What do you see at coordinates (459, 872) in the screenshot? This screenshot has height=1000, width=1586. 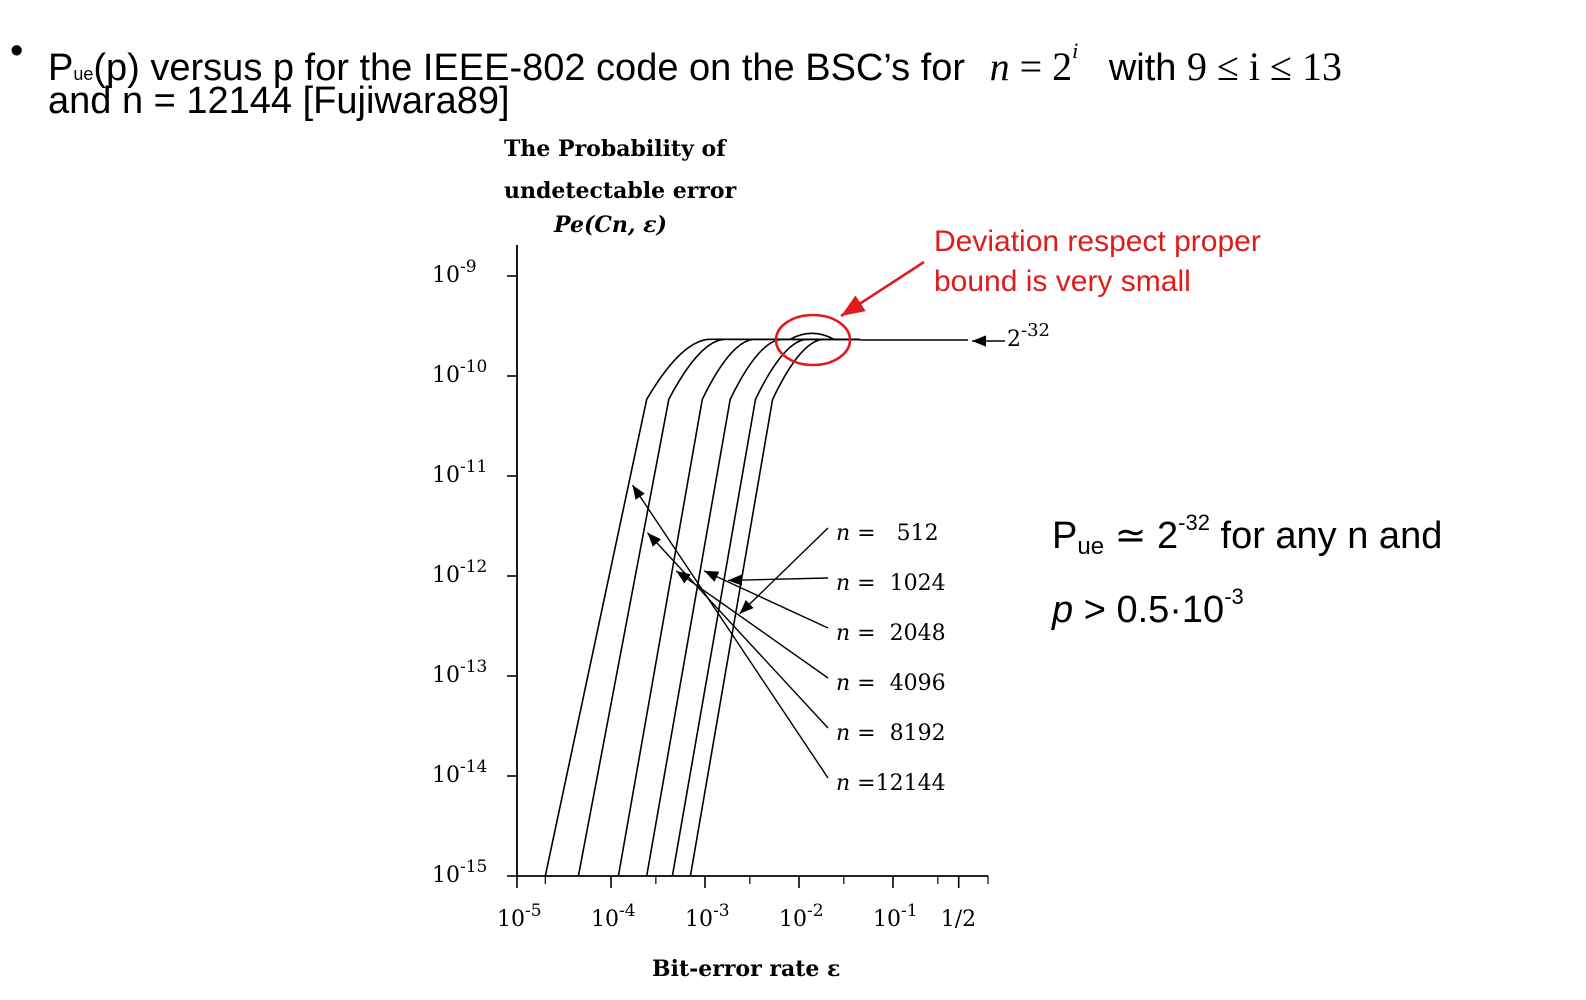 I see `y-tick-label: 10-15` at bounding box center [459, 872].